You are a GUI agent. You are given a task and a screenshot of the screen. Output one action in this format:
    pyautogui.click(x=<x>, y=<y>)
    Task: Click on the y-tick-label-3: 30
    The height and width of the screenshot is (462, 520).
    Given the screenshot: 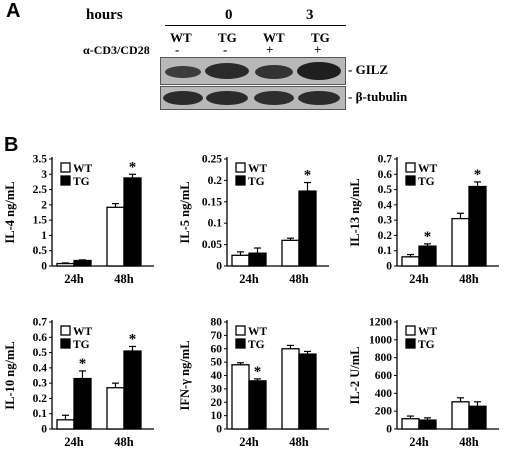 What is the action you would take?
    pyautogui.click(x=217, y=389)
    